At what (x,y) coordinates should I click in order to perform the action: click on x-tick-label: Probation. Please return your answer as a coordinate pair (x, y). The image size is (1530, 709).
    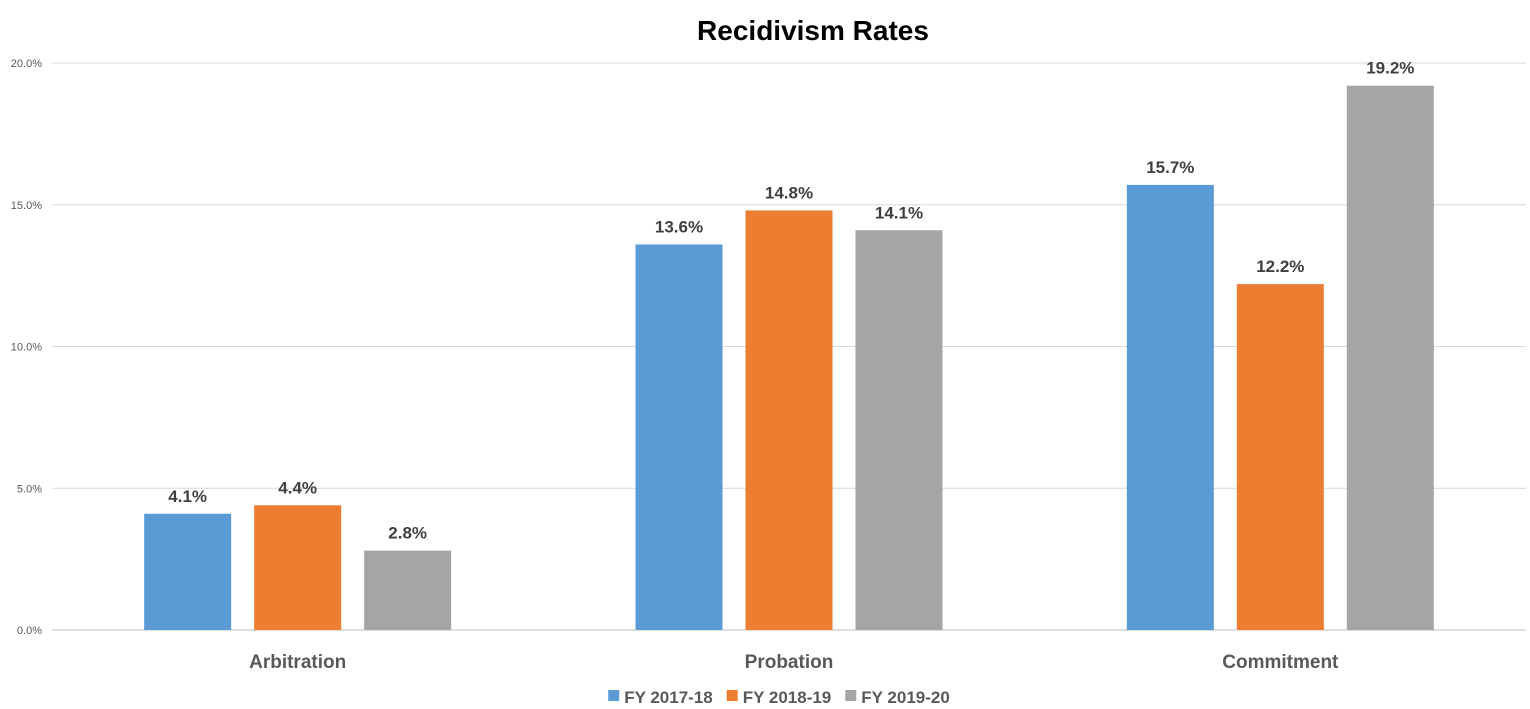
    Looking at the image, I should click on (789, 662).